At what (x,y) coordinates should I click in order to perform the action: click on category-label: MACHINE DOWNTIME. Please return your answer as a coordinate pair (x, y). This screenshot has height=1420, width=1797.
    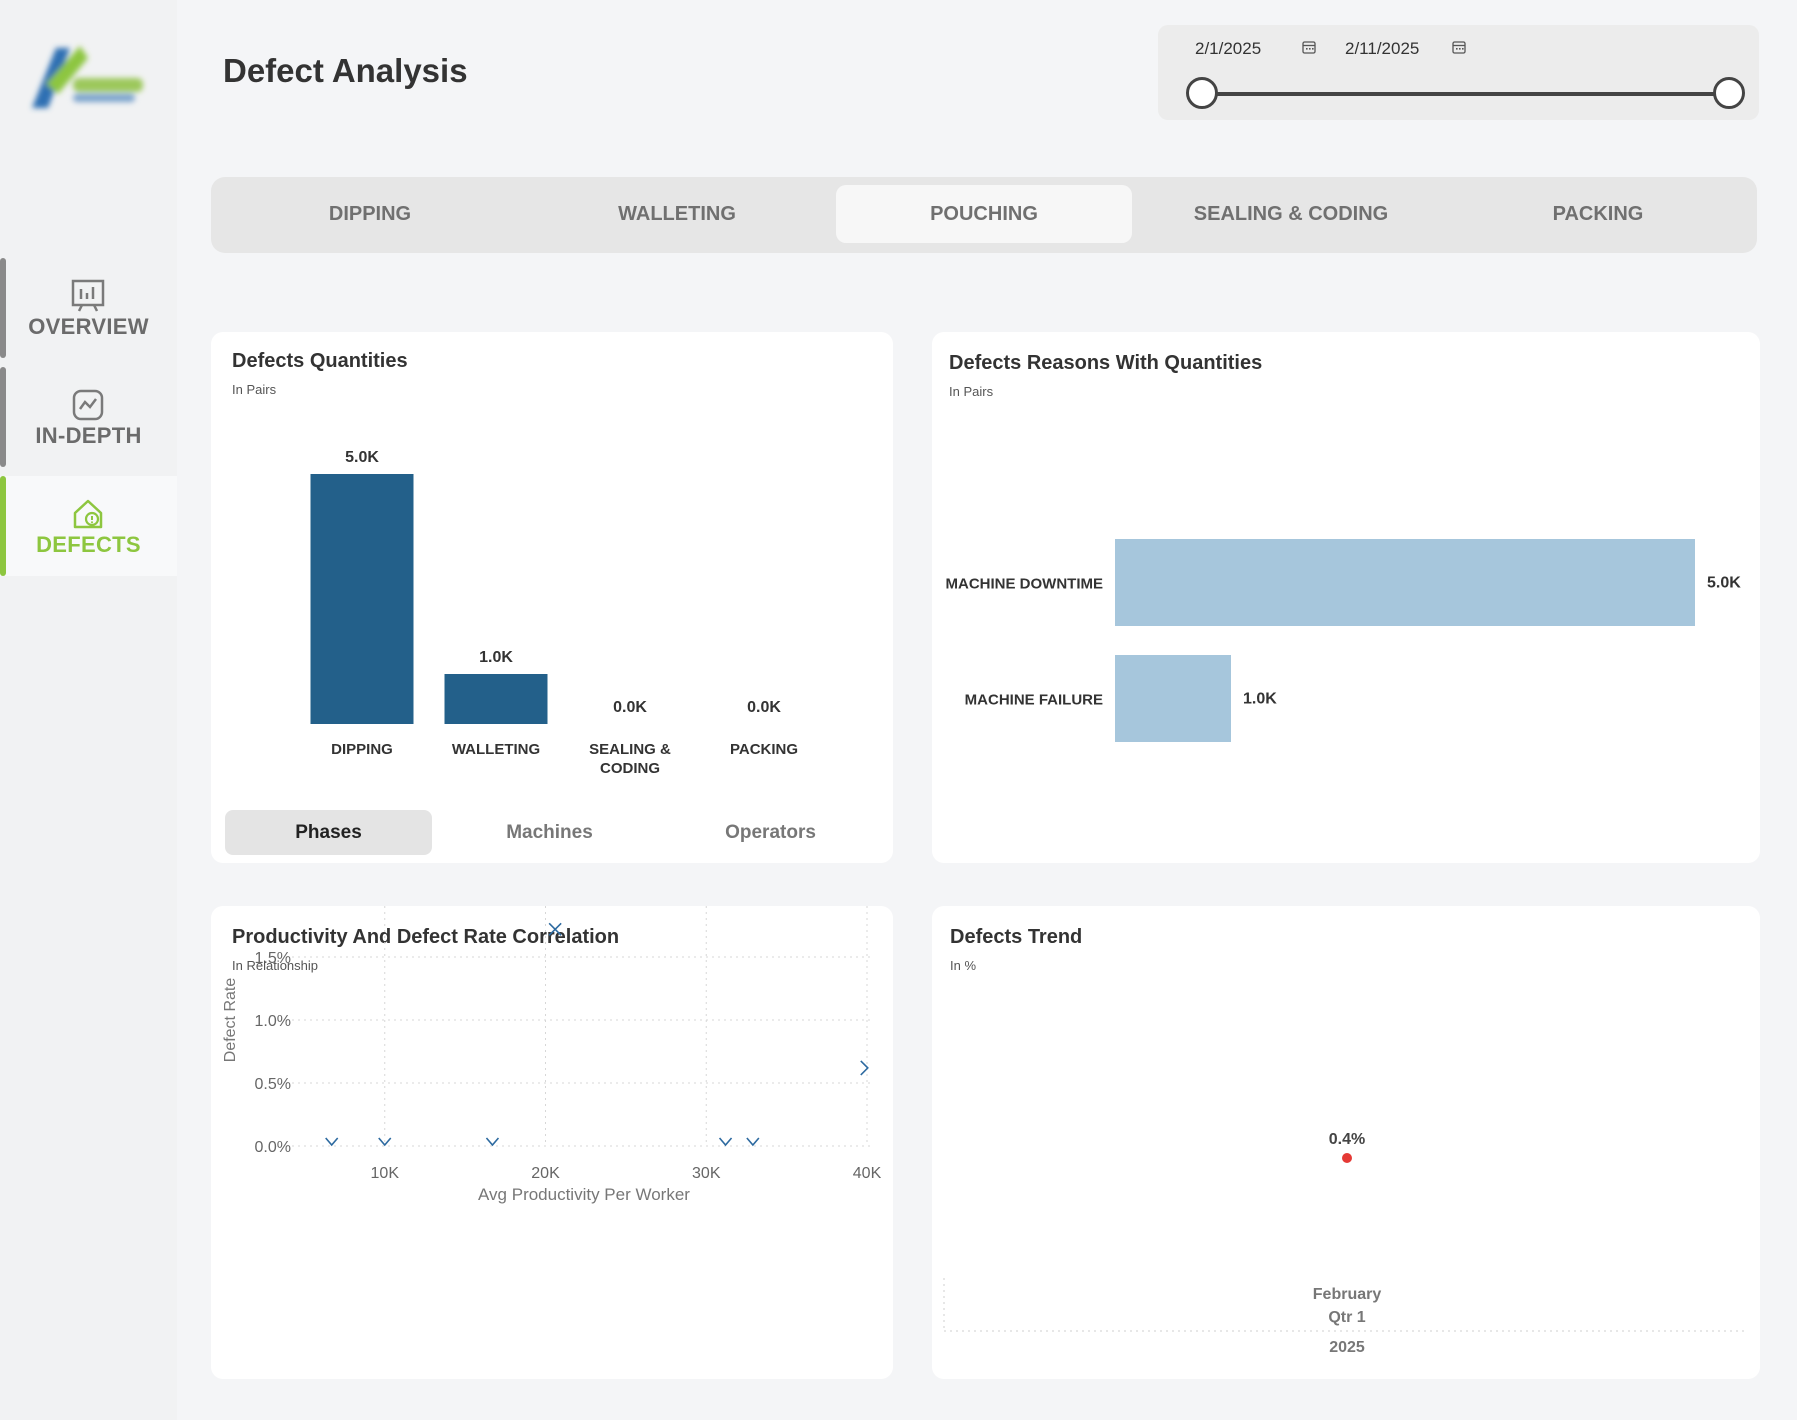
    Looking at the image, I should click on (1025, 584).